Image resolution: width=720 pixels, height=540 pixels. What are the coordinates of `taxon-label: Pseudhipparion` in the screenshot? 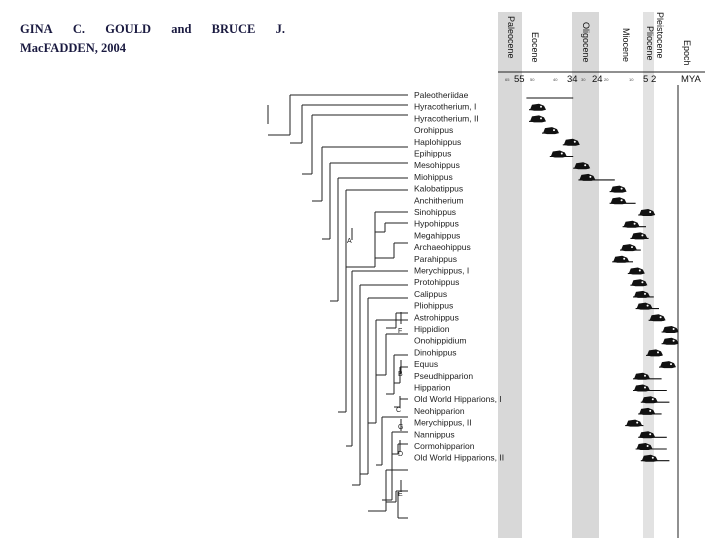 It's located at (443, 376).